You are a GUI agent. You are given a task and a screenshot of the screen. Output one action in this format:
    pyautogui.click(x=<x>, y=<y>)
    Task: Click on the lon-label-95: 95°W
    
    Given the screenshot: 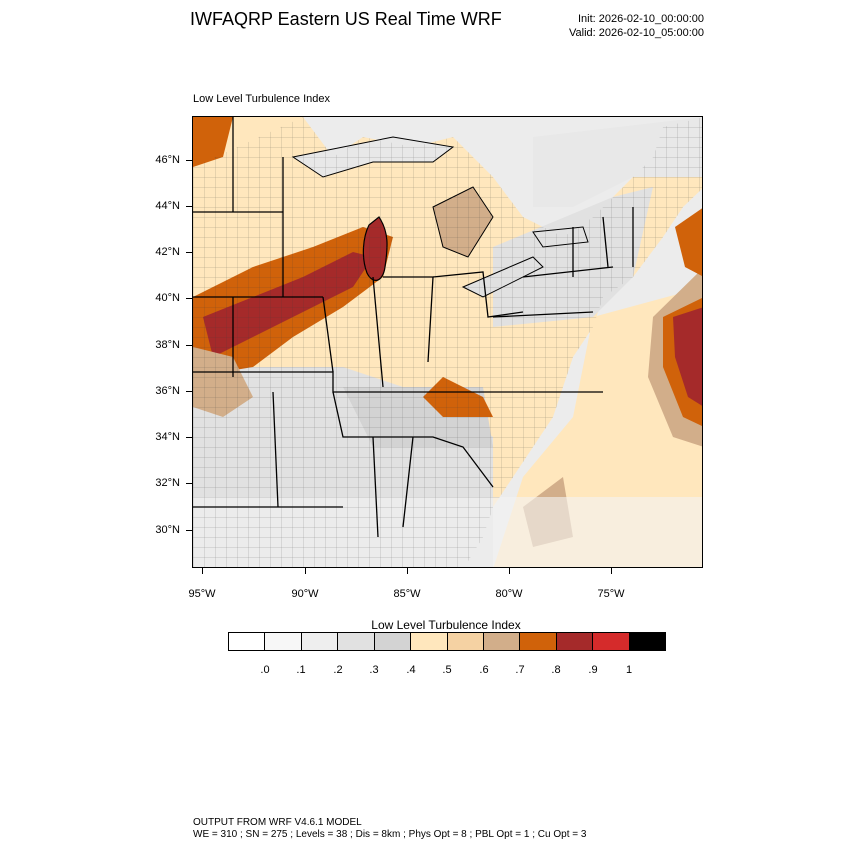 What is the action you would take?
    pyautogui.click(x=202, y=594)
    